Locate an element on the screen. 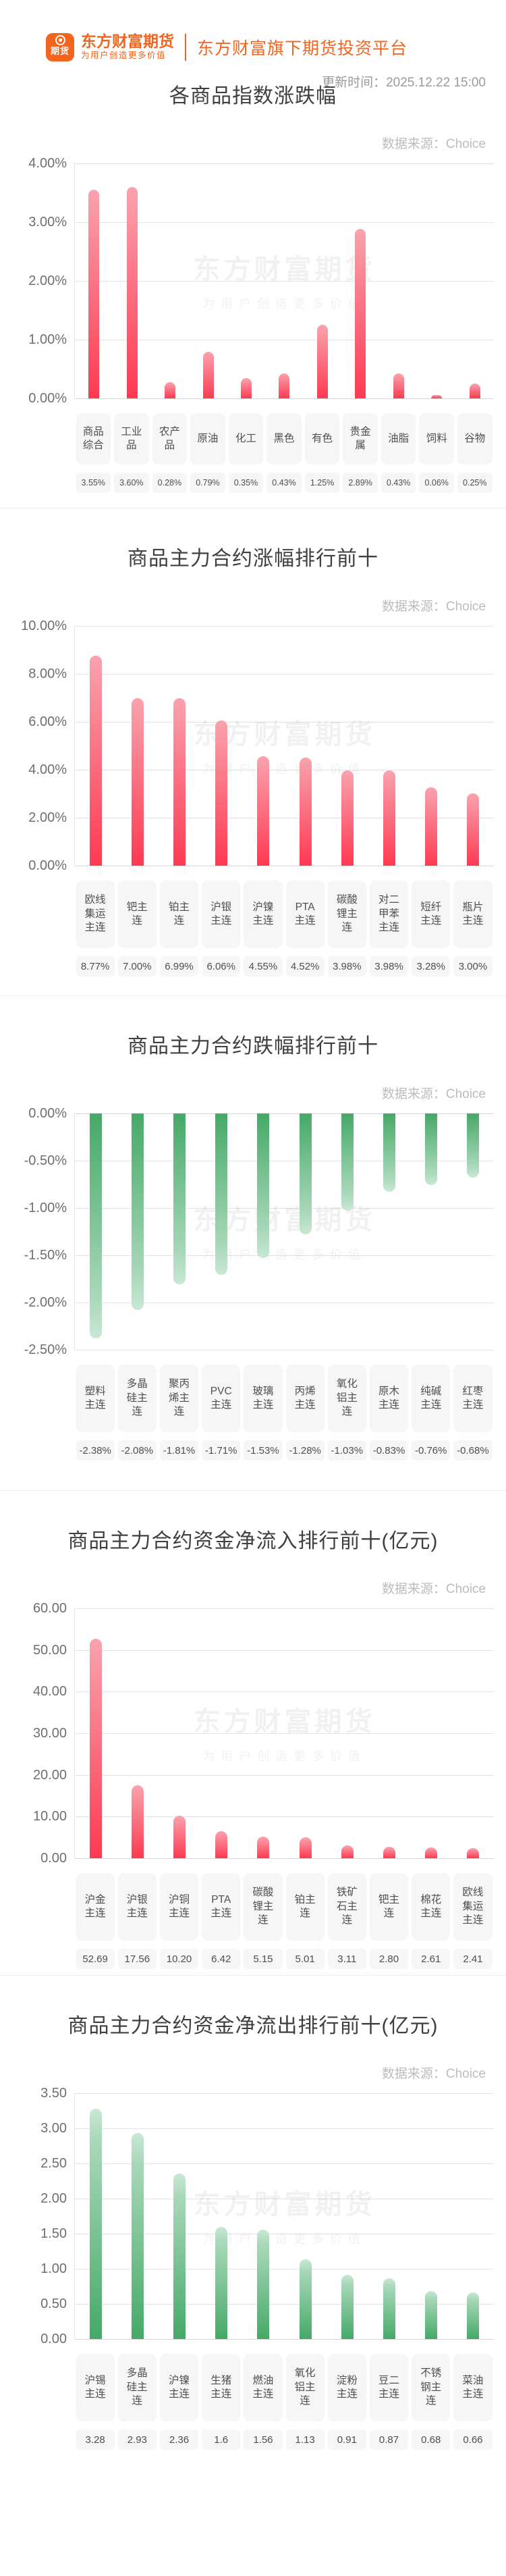  y-axis-tick: 1.50 is located at coordinates (53, 2233).